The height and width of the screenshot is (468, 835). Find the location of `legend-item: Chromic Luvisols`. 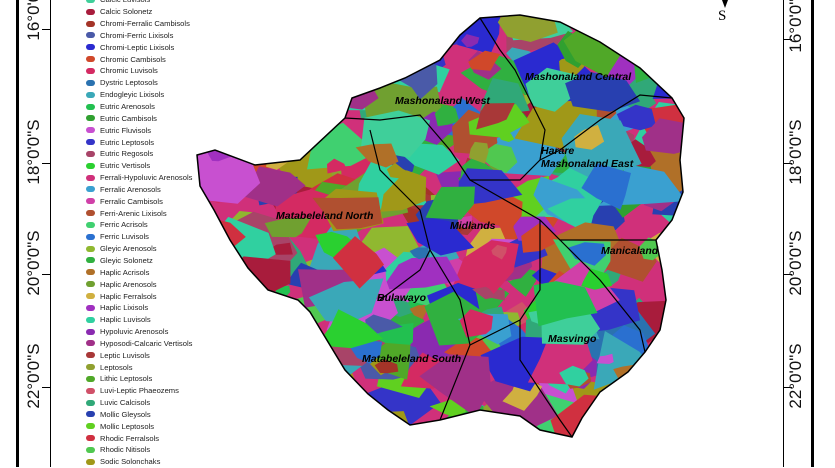

legend-item: Chromic Luvisols is located at coordinates (139, 71).